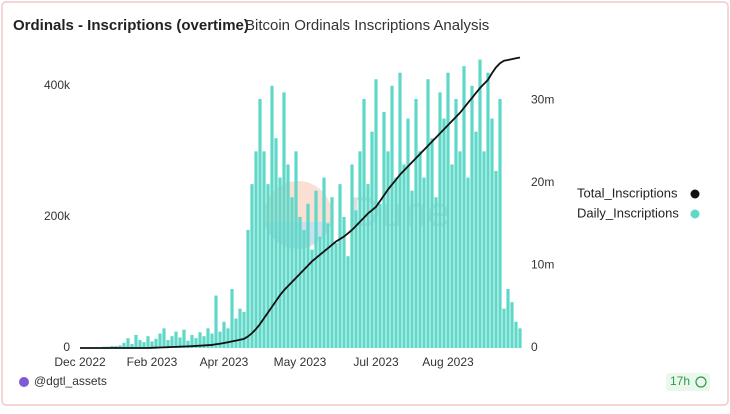 The height and width of the screenshot is (414, 730). Describe the element at coordinates (24, 382) in the screenshot. I see `author-avatar` at that location.